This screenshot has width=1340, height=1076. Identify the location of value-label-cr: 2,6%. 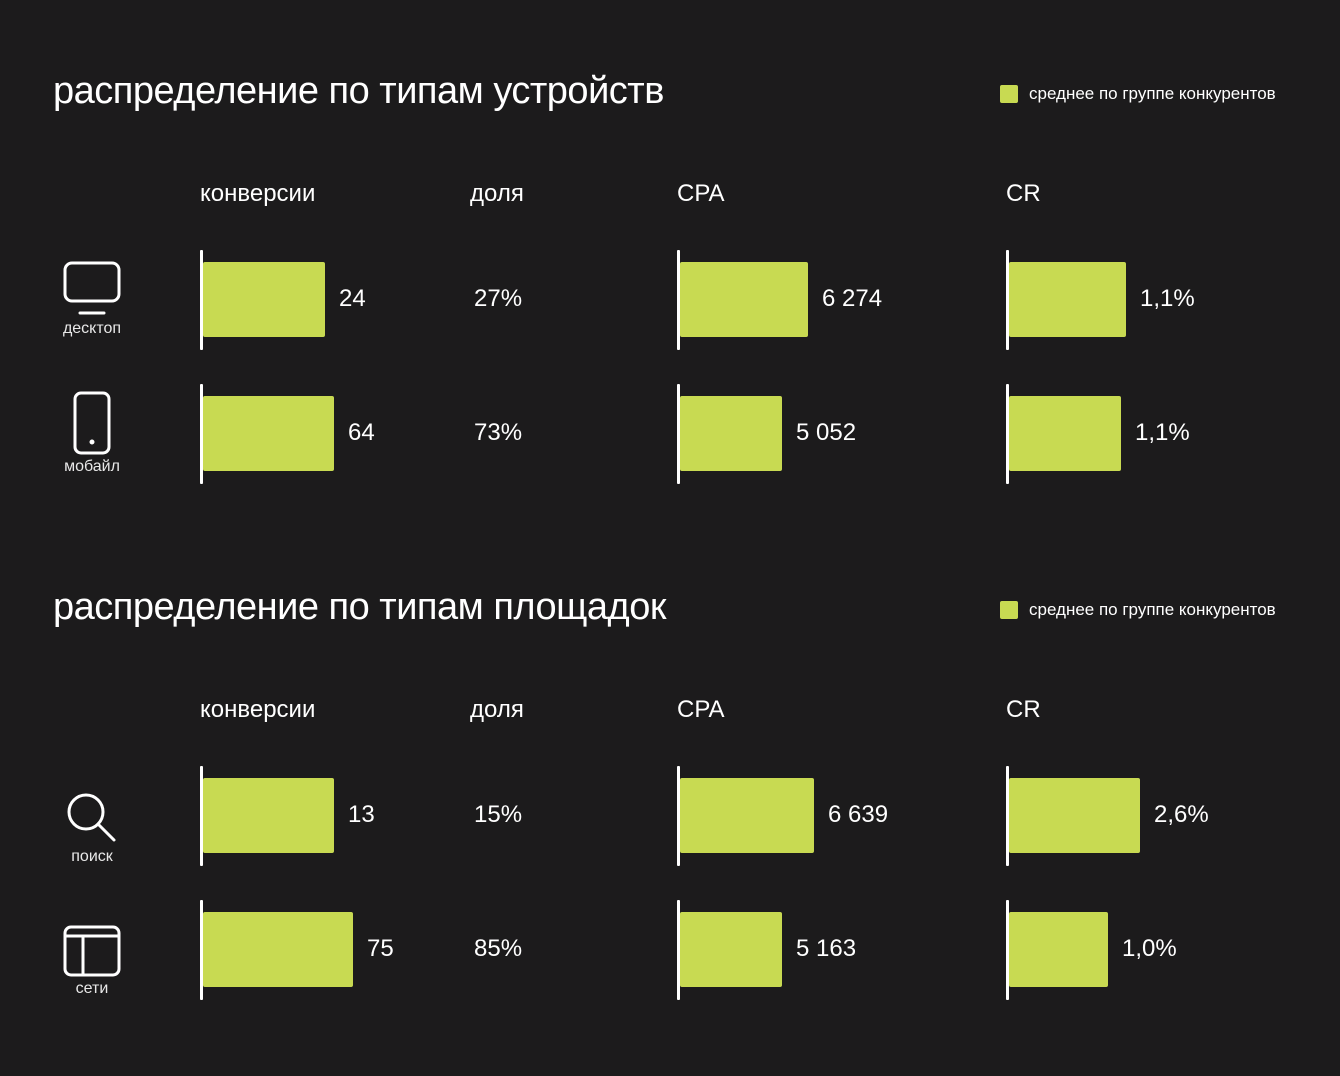
(1181, 814).